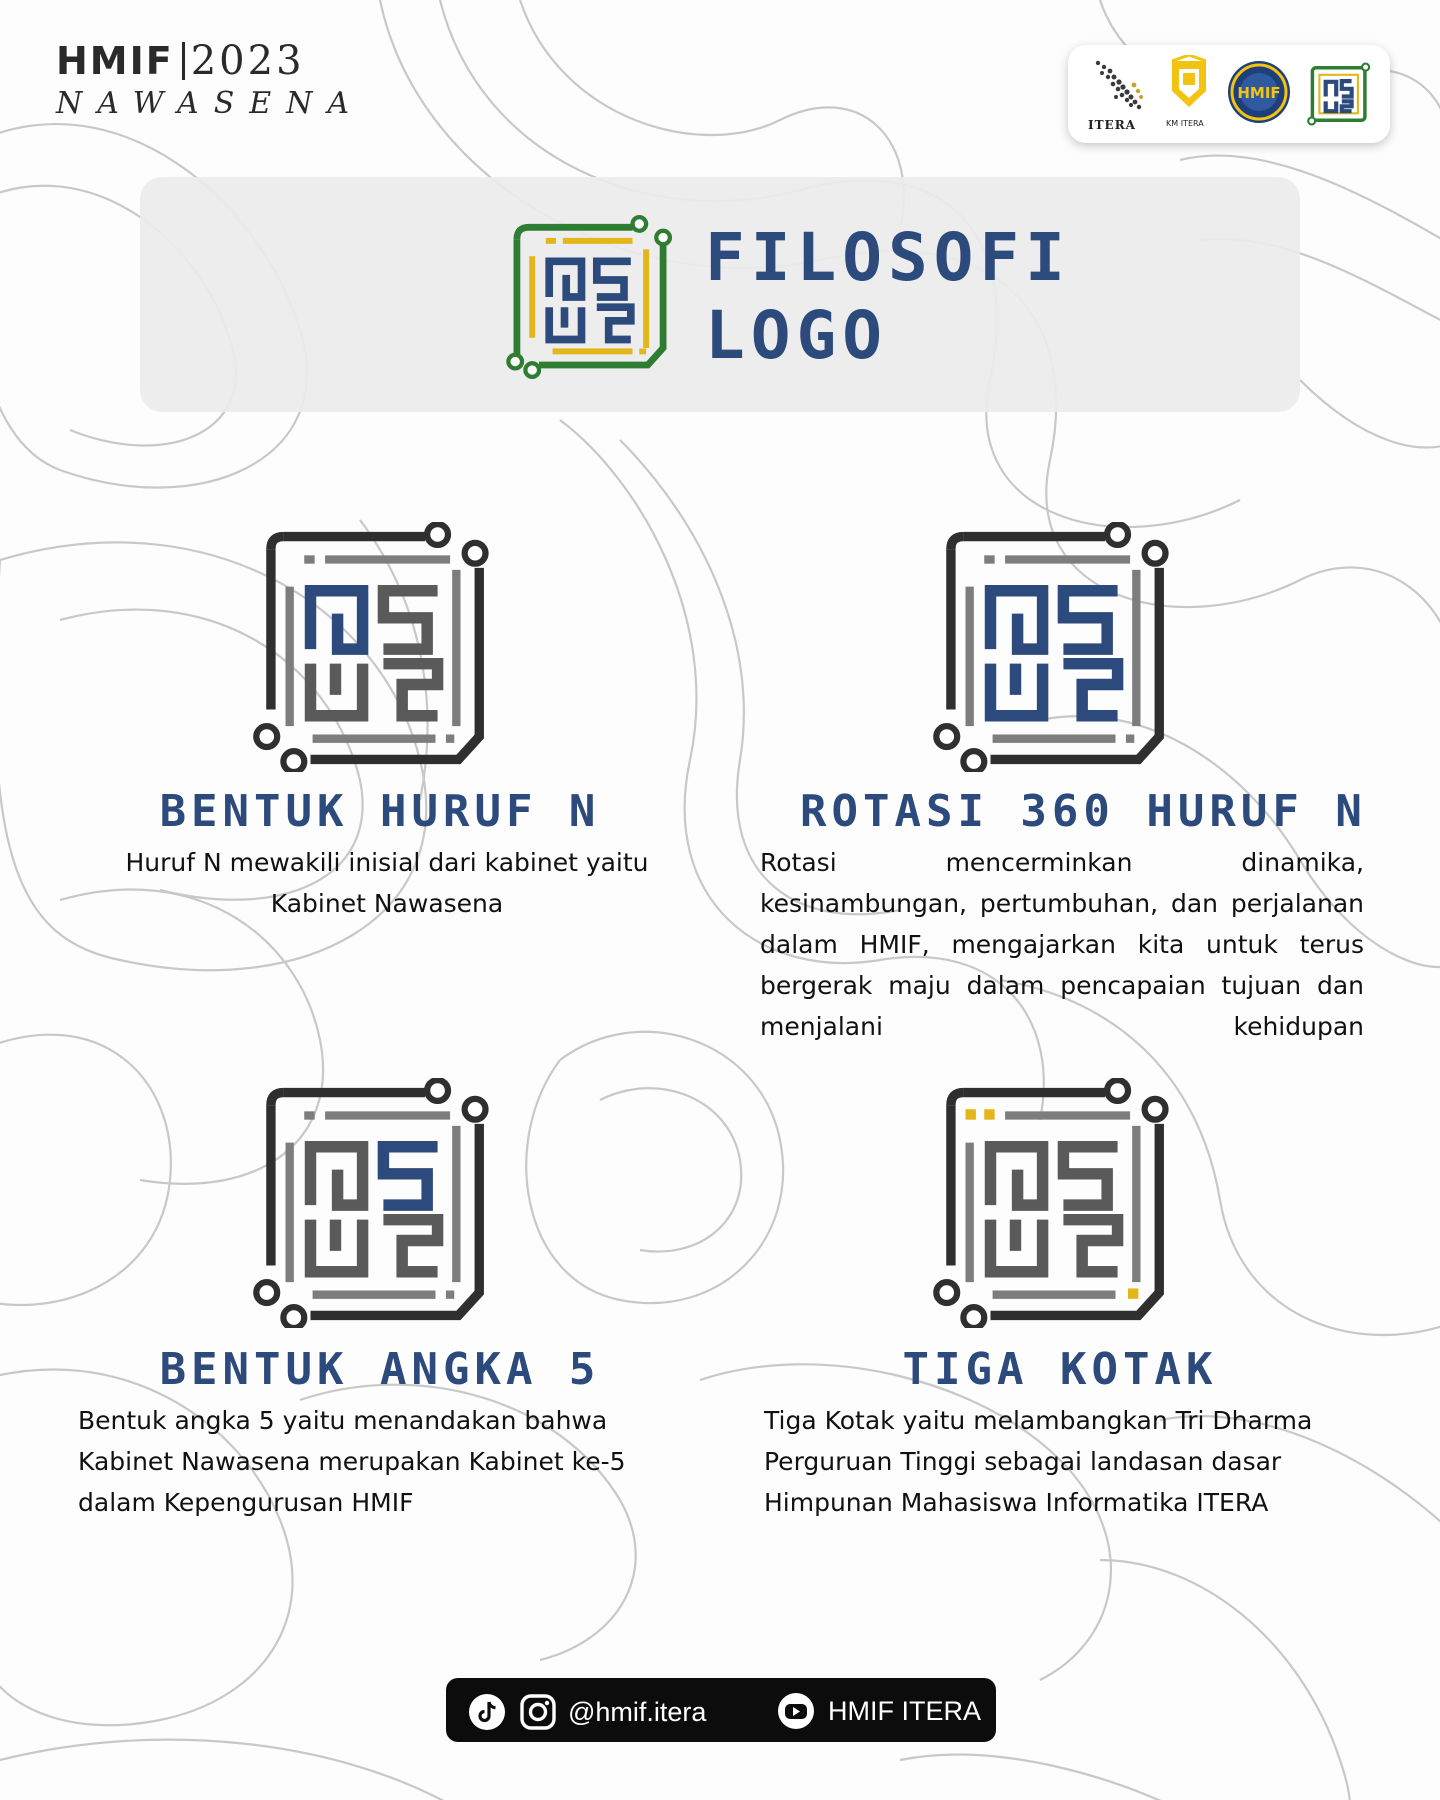 This screenshot has height=1800, width=1440. I want to click on logo-variant-rotasi, so click(1053, 647).